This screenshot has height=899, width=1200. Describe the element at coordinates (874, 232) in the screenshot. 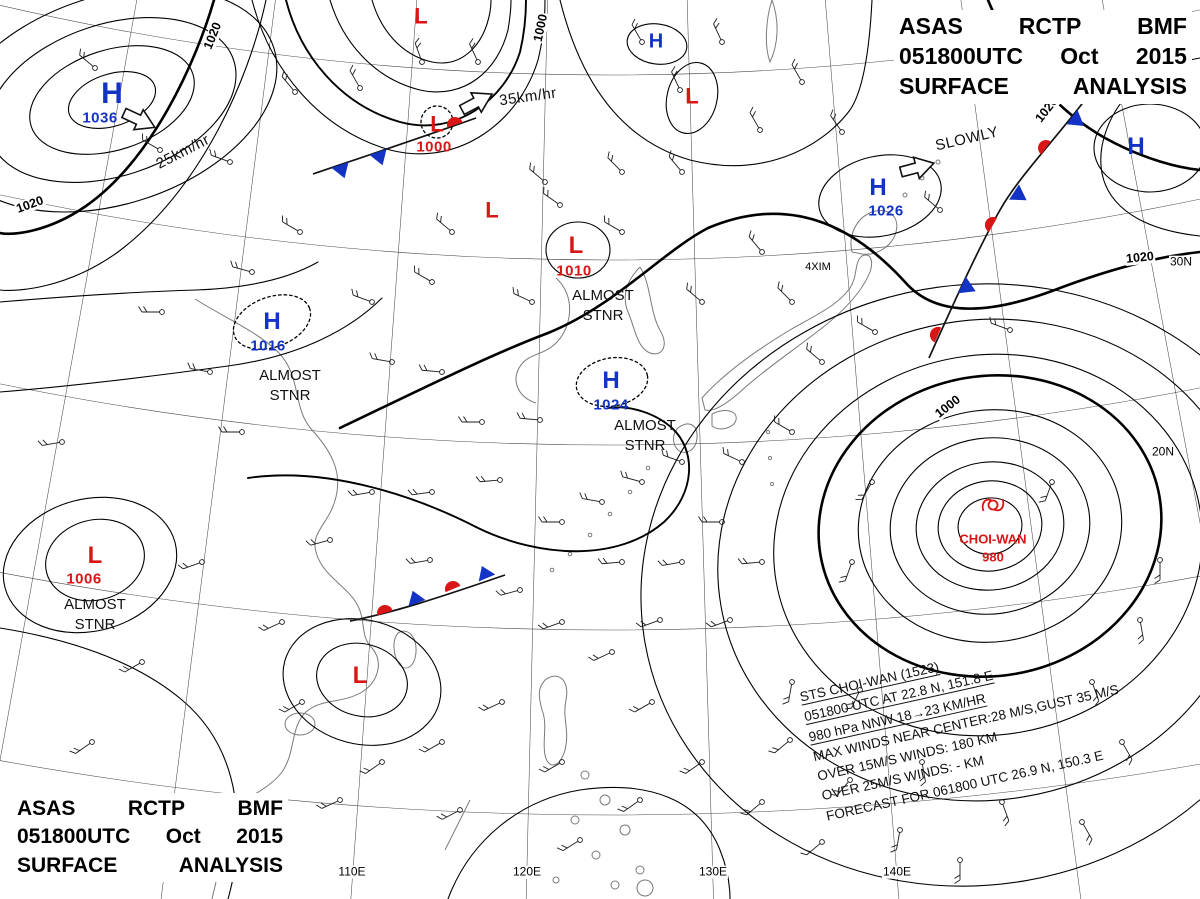

I see `coast-hokkaido` at that location.